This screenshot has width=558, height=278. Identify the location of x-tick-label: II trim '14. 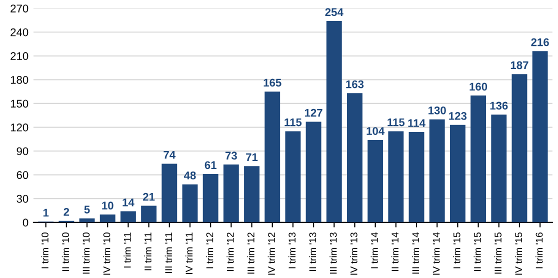
(395, 251).